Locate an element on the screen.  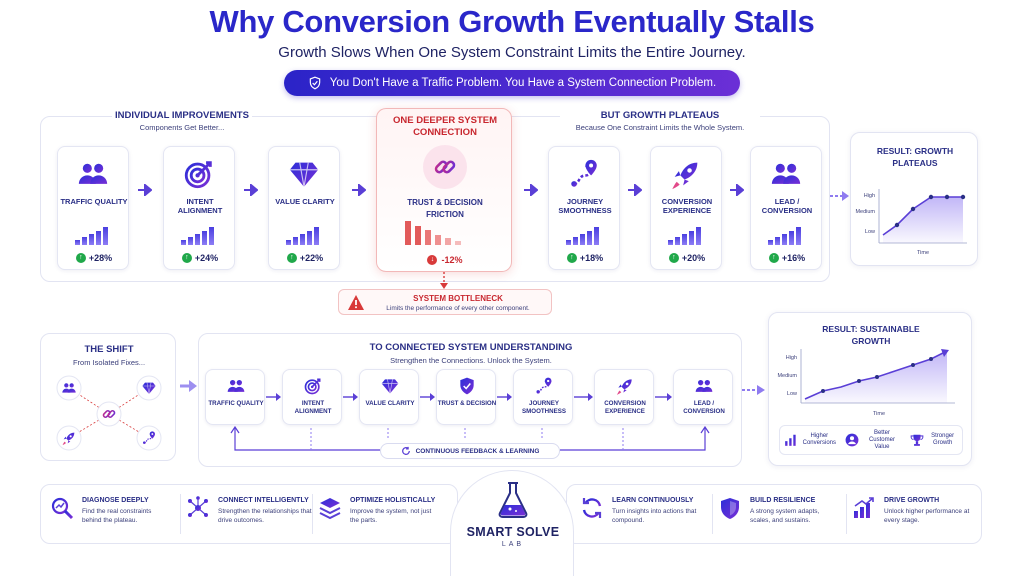
result-growth-title: RESULT: SUSTAINABLE GROWTH is located at coordinates (871, 335).